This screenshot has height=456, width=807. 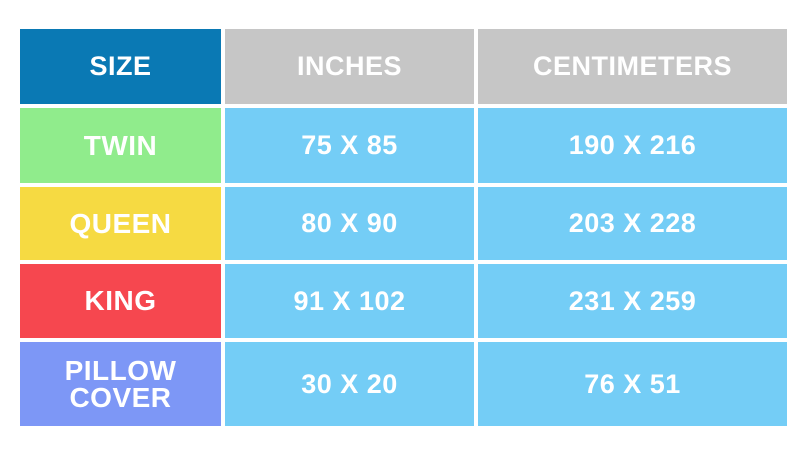 What do you see at coordinates (632, 145) in the screenshot?
I see `twin-centimeters-value: 190 X 216` at bounding box center [632, 145].